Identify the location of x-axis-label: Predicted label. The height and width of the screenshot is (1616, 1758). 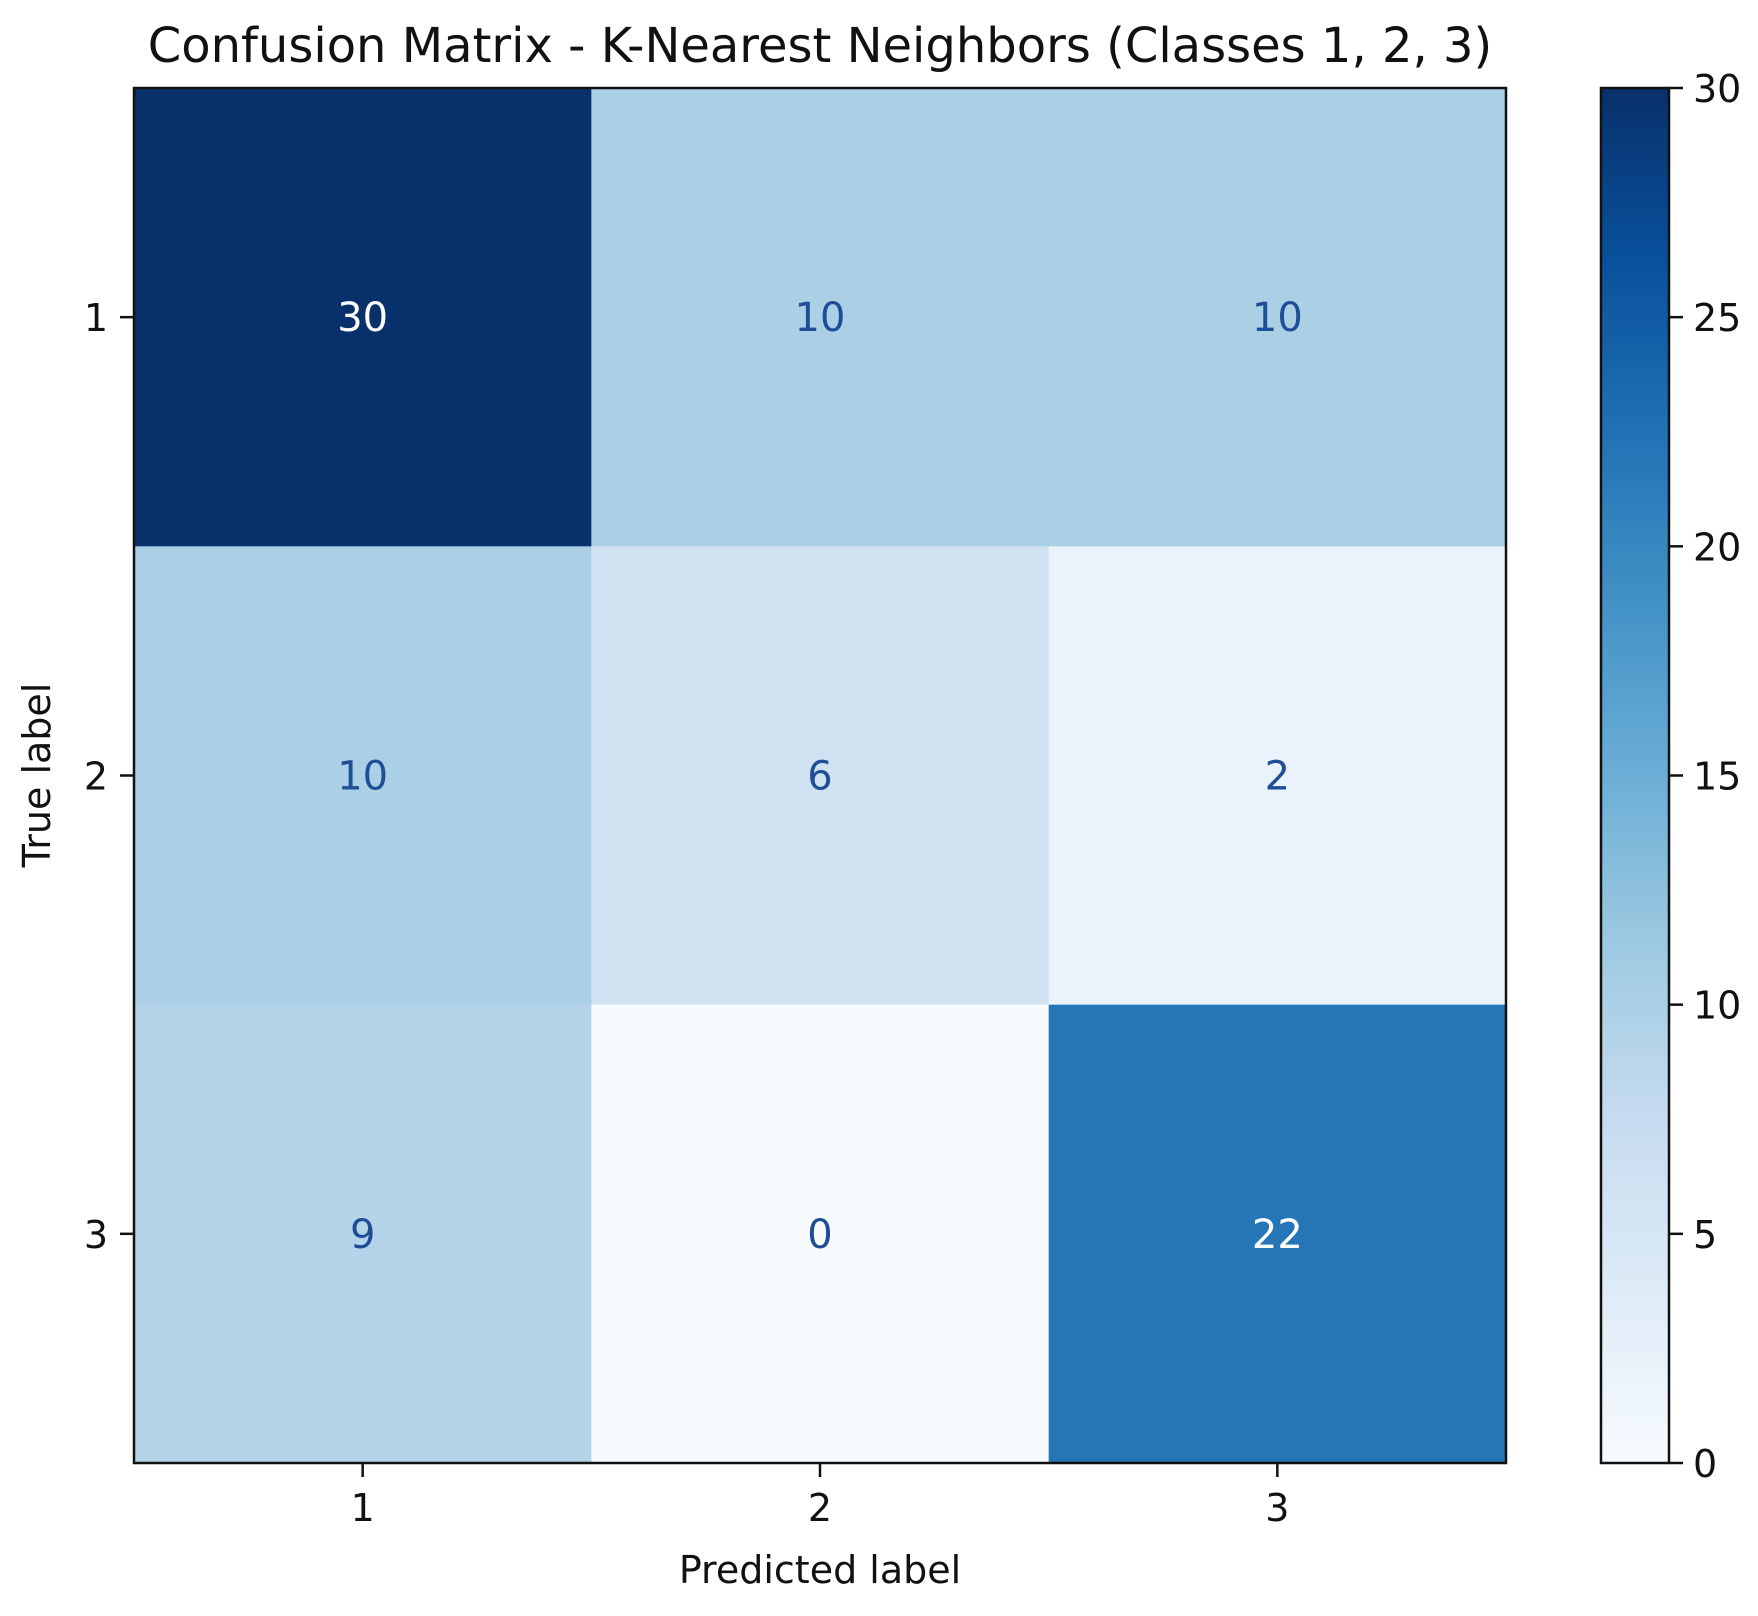
(820, 1570).